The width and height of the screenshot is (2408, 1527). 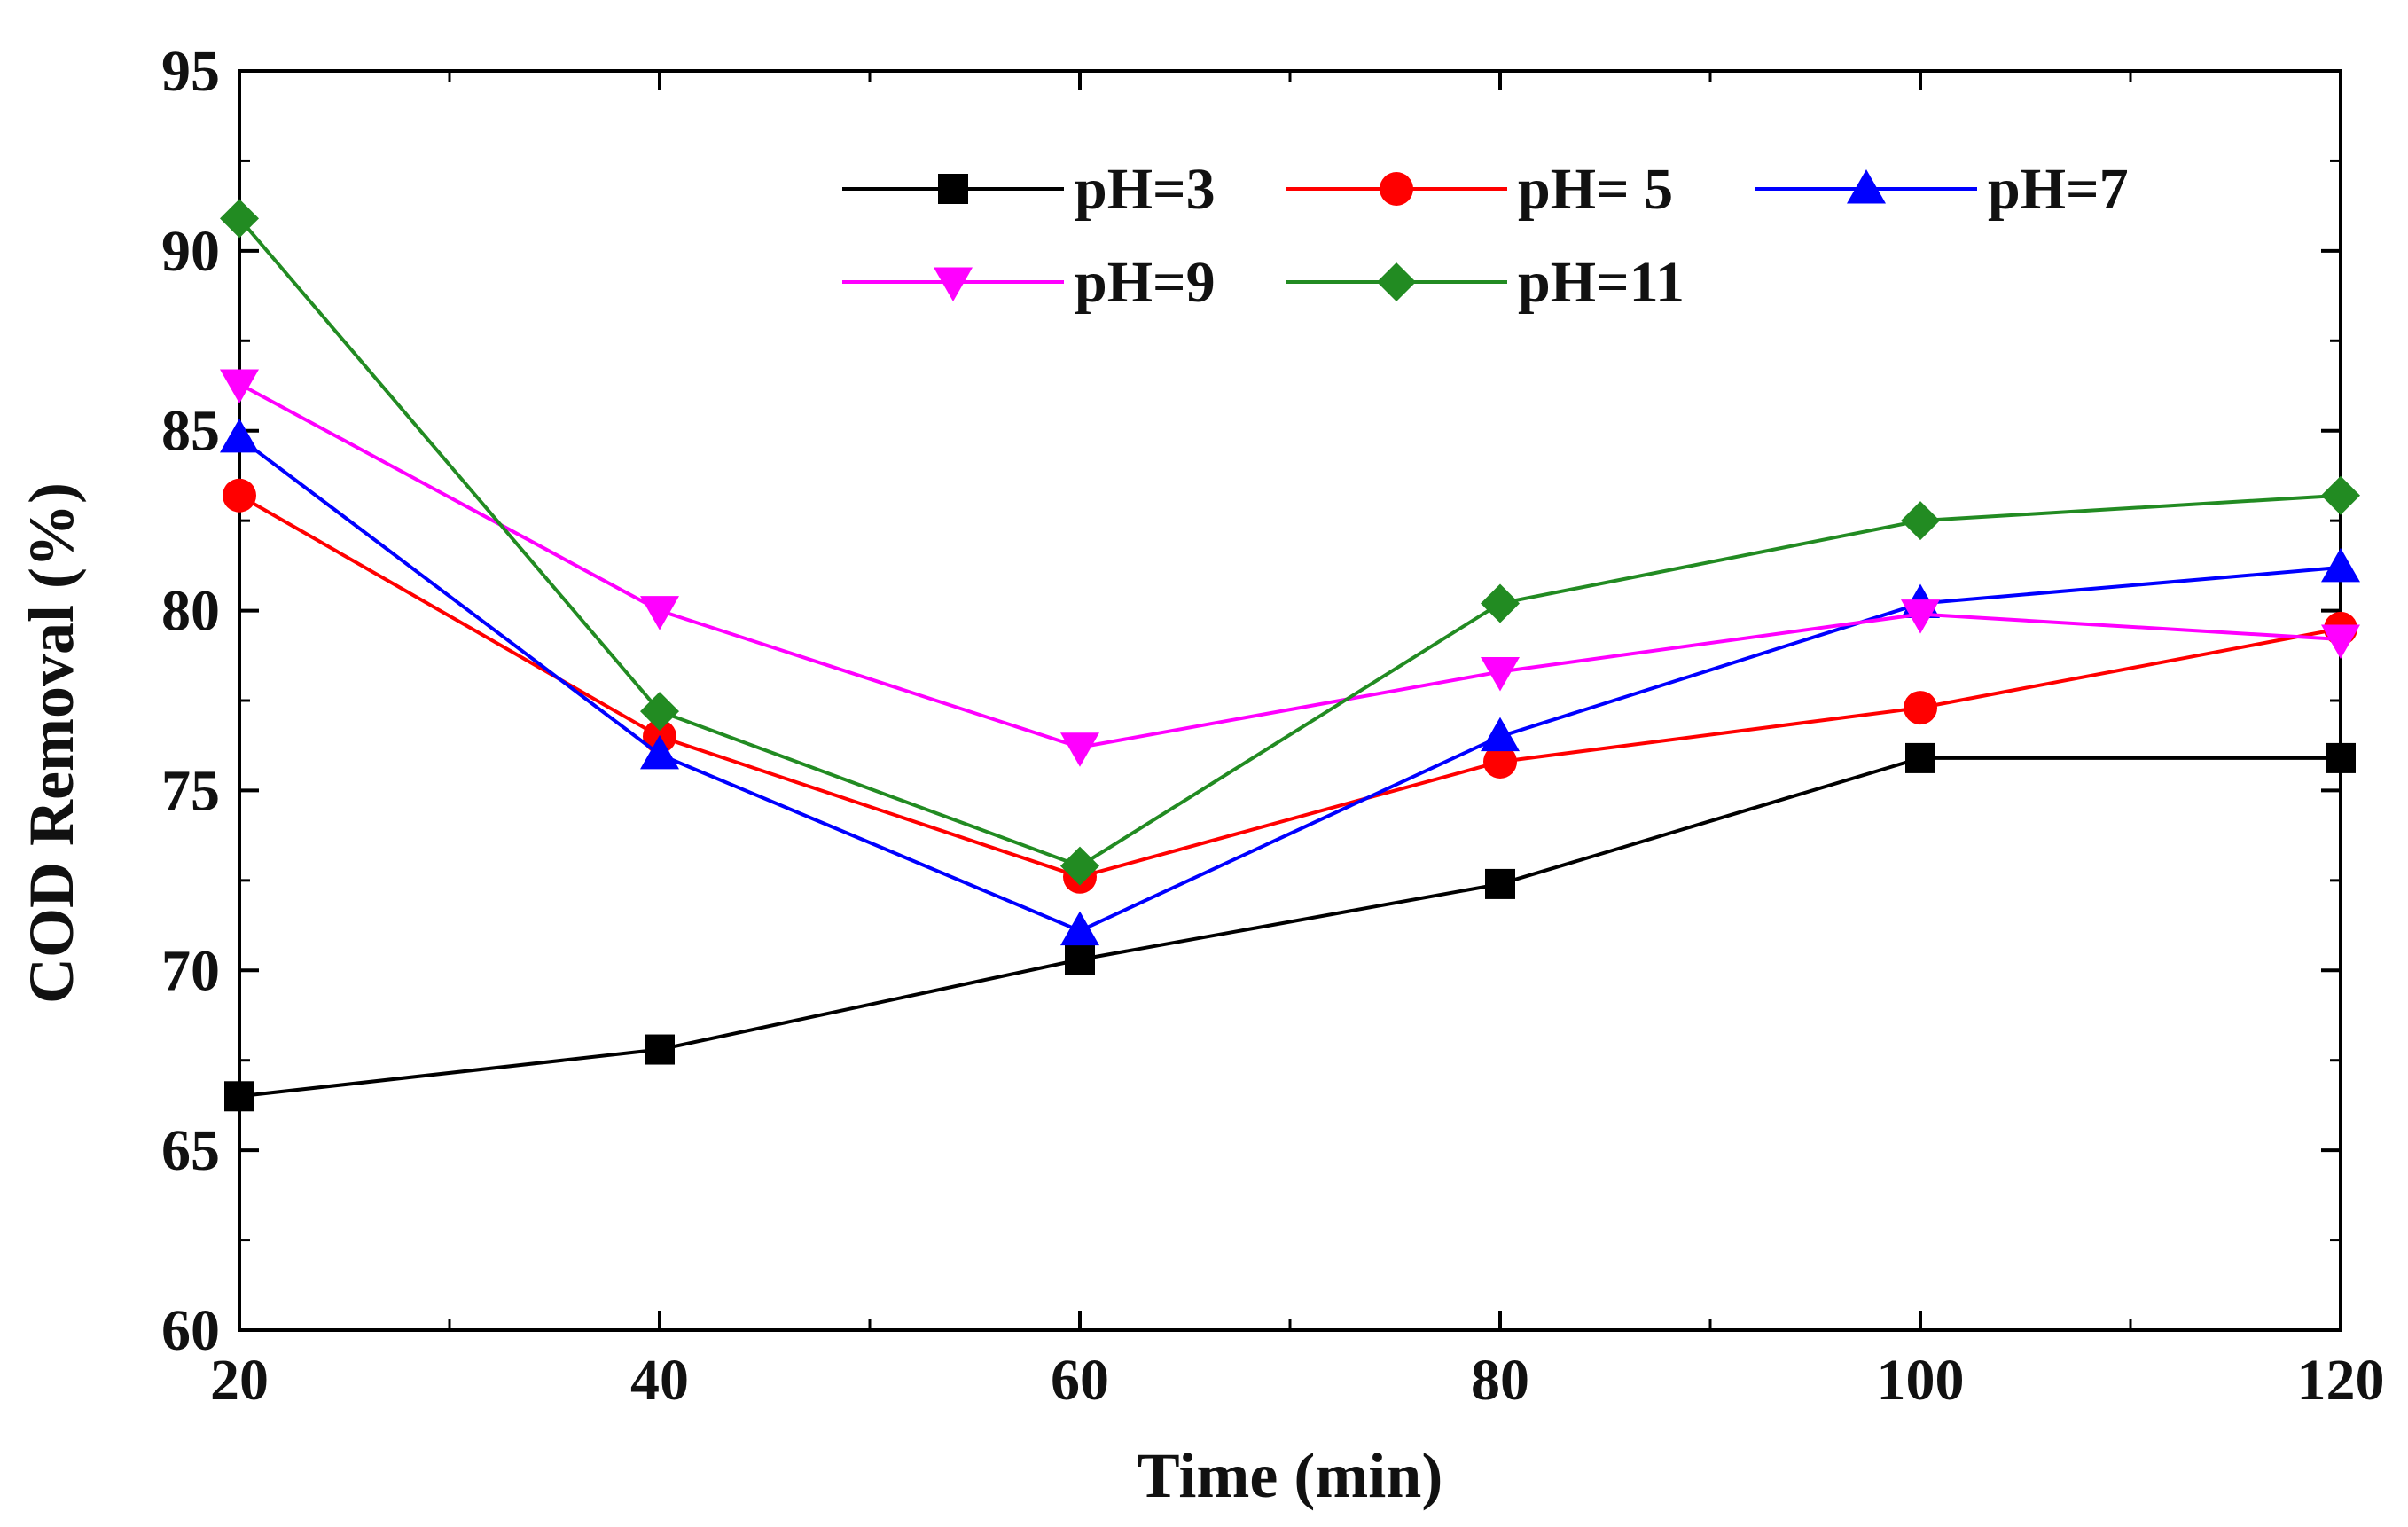 I want to click on y-tick-label: 85, so click(x=190, y=432).